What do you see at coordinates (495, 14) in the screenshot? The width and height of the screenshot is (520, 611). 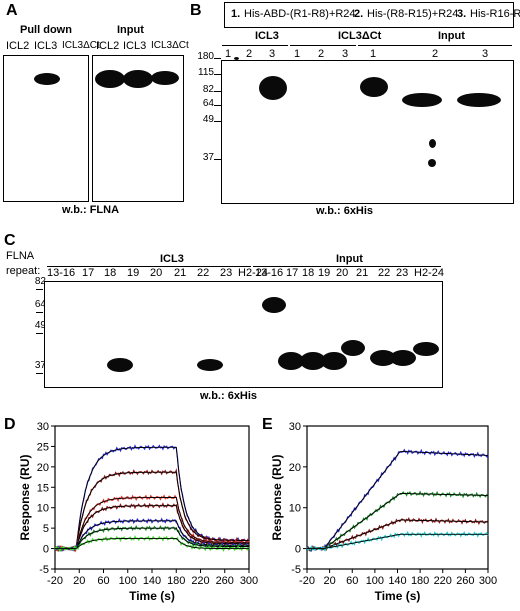 I see `legend-text: His-R16-R24` at bounding box center [495, 14].